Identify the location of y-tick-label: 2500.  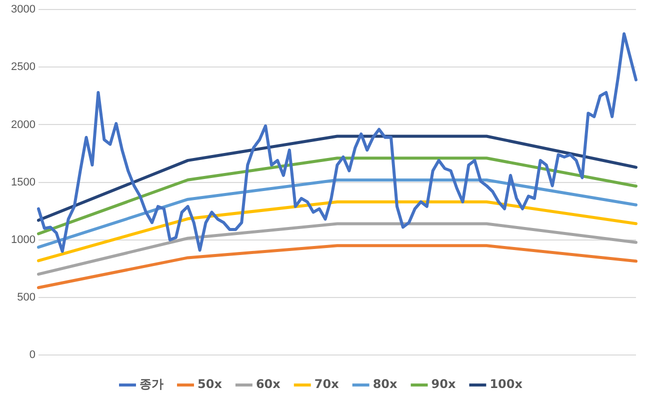
(23, 67).